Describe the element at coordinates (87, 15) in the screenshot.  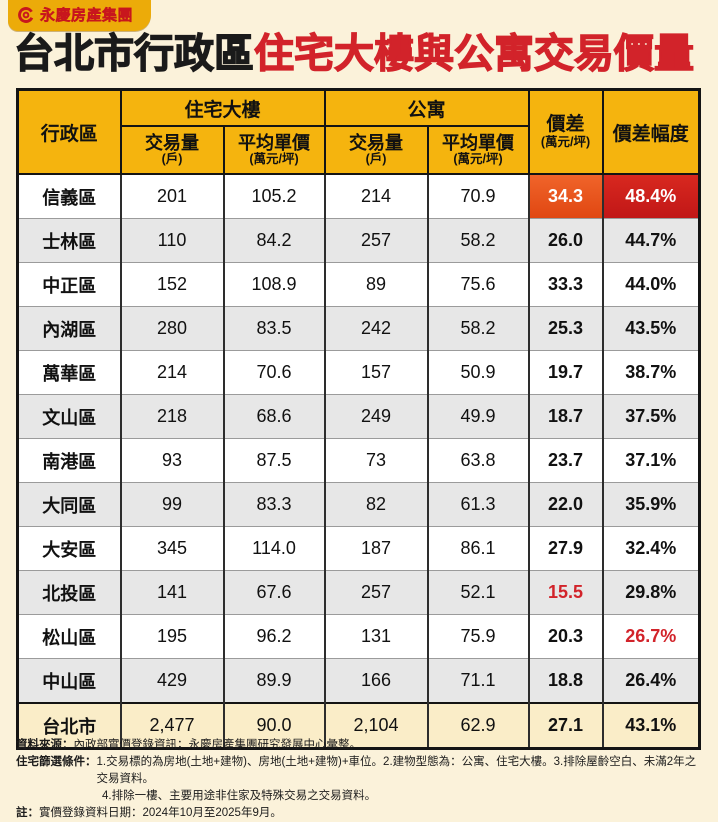
I see `brand-name: 永慶房產集團` at that location.